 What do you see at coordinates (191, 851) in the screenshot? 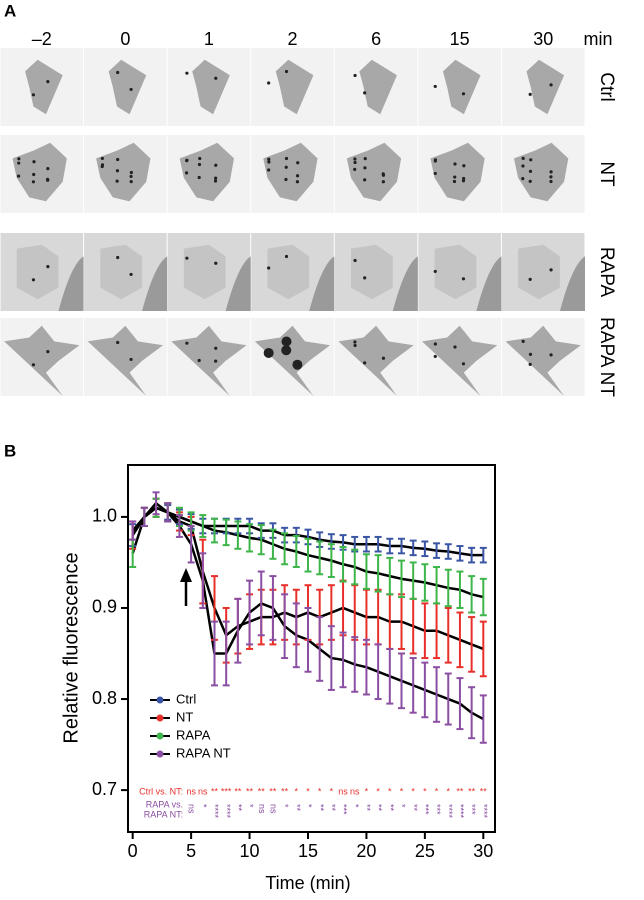
I see `x-tick-label: 5` at bounding box center [191, 851].